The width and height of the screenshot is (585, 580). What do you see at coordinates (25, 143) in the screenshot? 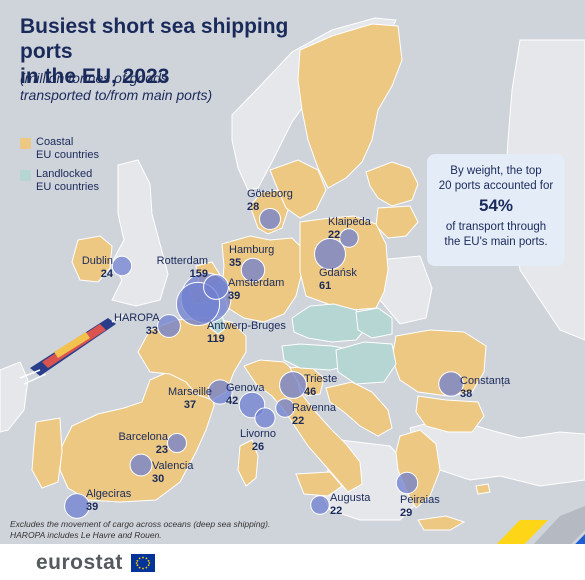
I see `legend-coastal-swatch` at bounding box center [25, 143].